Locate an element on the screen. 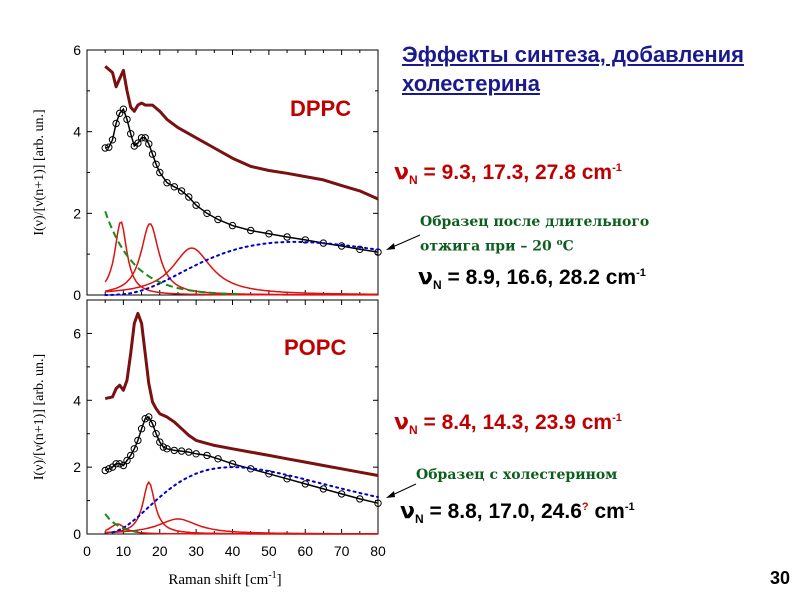 This screenshot has height=600, width=800. top-series-broad-band is located at coordinates (241, 268).